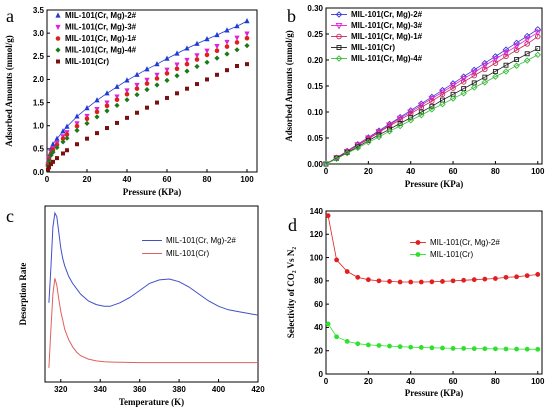 The width and height of the screenshot is (550, 409). What do you see at coordinates (39, 10) in the screenshot?
I see `y-tick-label: 3.5` at bounding box center [39, 10].